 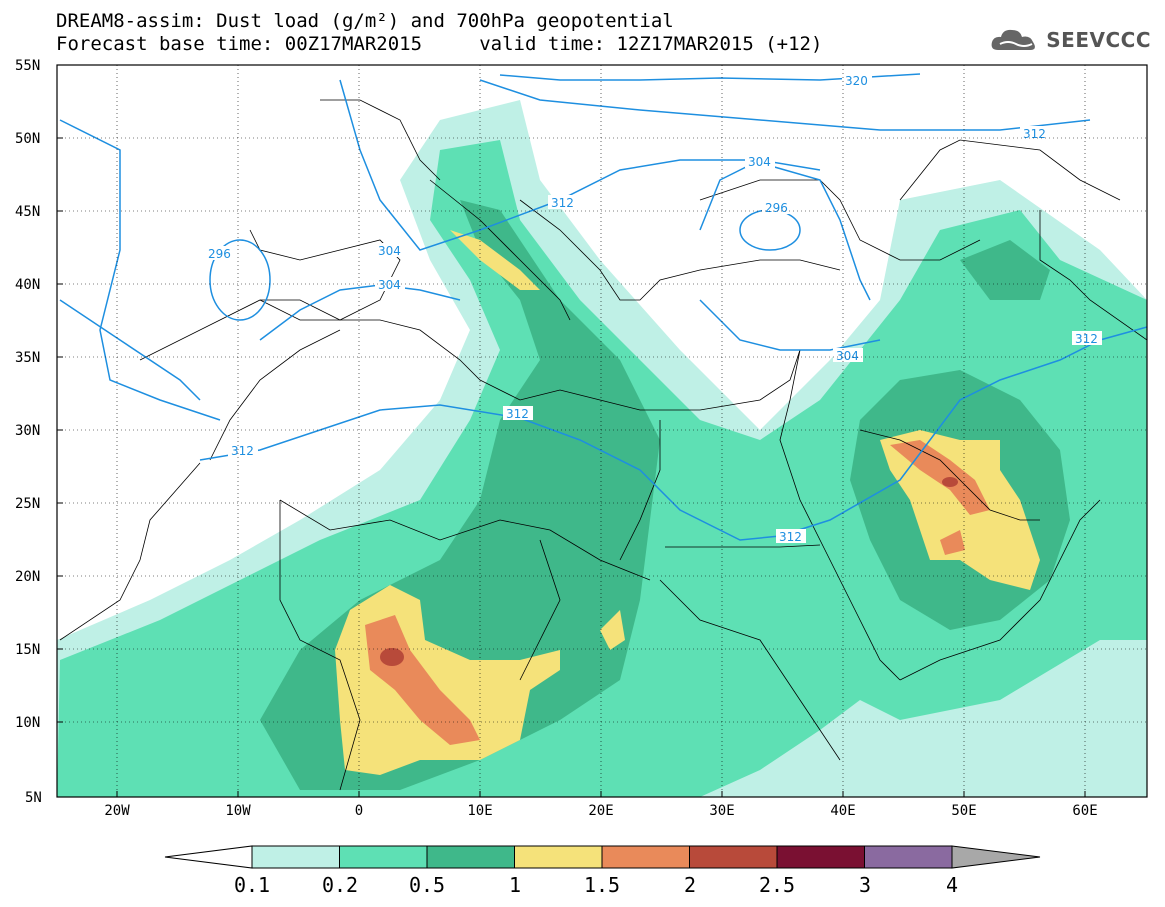 I want to click on colorbar-label: 0.5, so click(x=427, y=885).